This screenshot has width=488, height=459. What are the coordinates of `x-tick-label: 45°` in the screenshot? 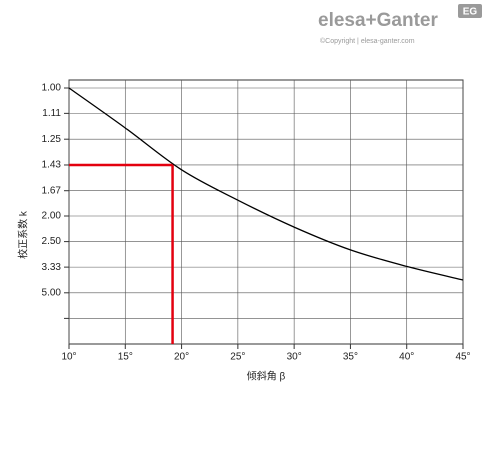 It's located at (462, 357).